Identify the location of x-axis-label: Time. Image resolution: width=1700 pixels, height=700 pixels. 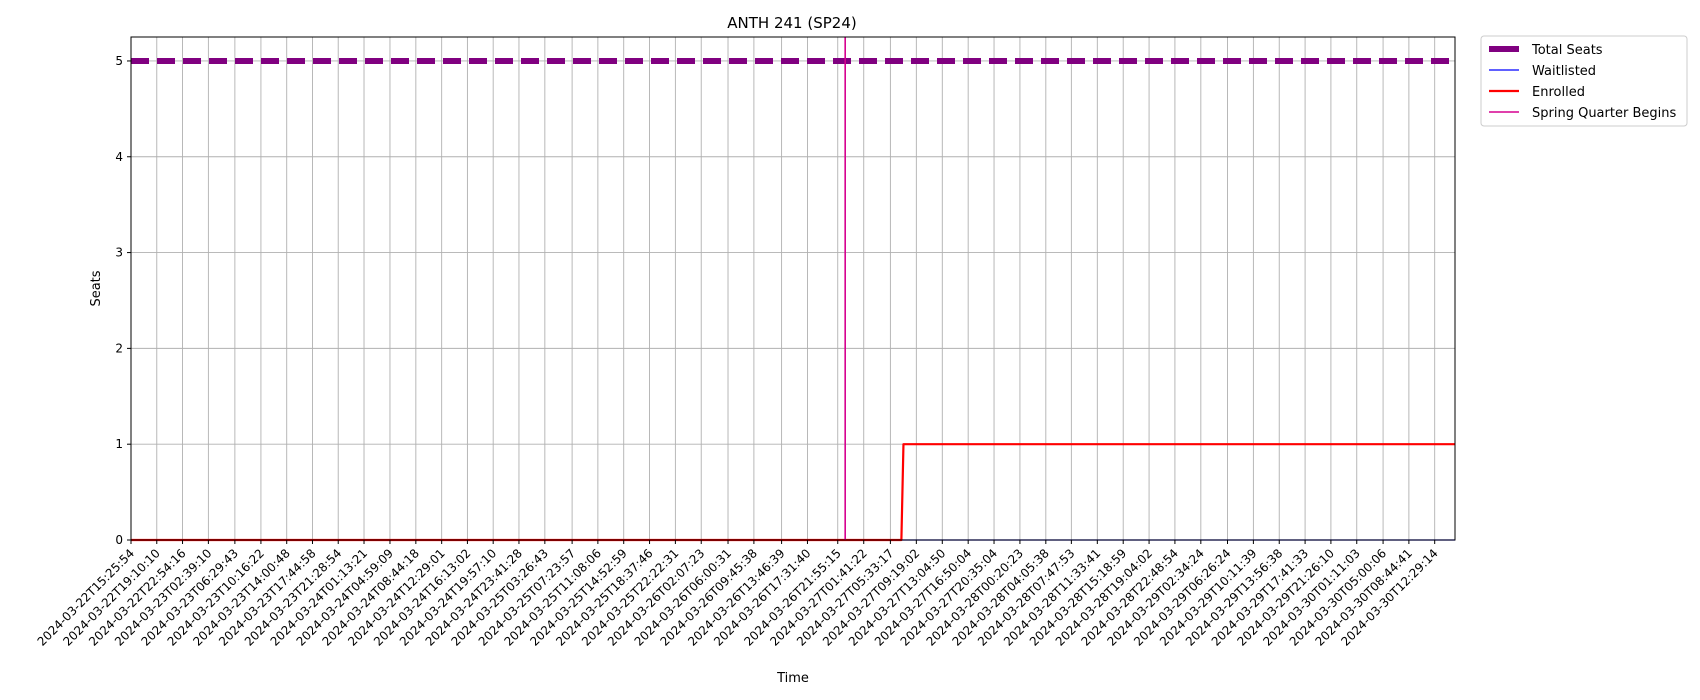
(792, 678).